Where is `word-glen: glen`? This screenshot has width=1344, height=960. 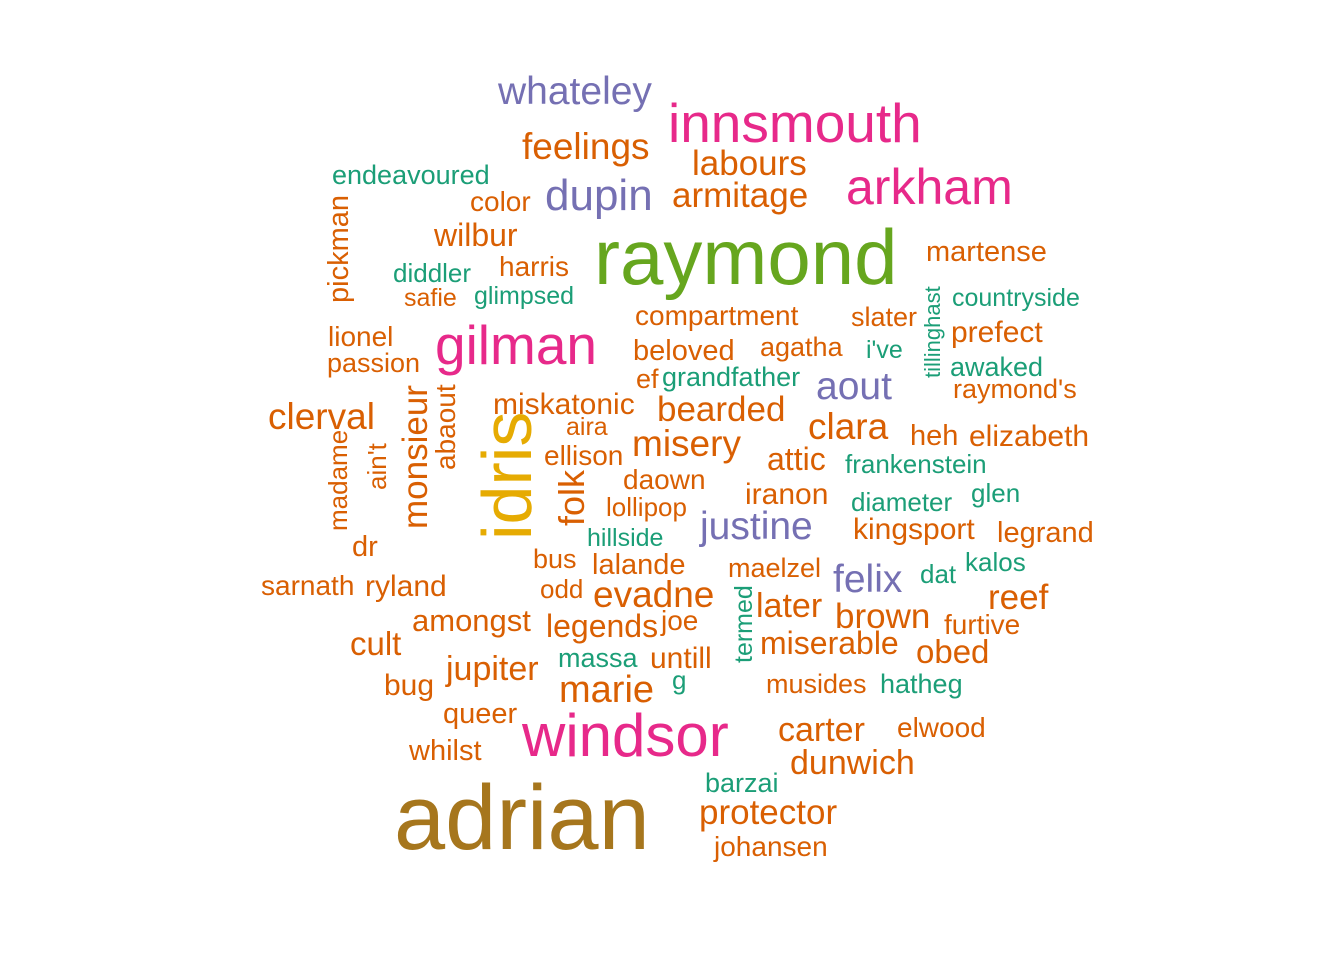
word-glen: glen is located at coordinates (996, 493).